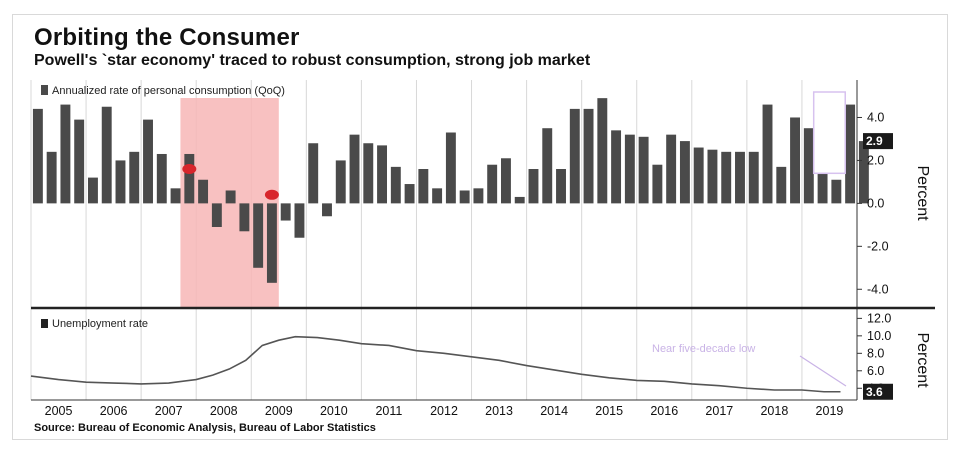  Describe the element at coordinates (44, 323) in the screenshot. I see `line-legend-swatch` at that location.